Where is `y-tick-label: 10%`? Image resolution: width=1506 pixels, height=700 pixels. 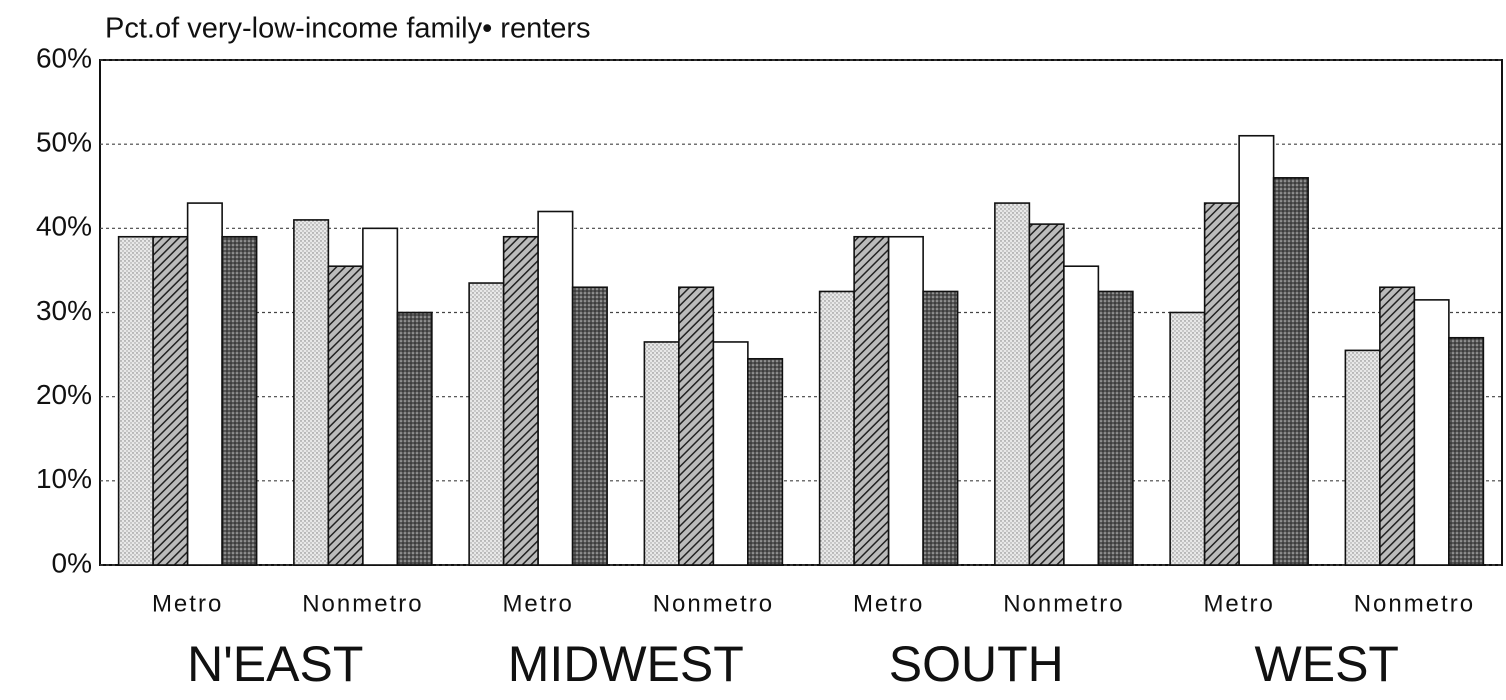 y-tick-label: 10% is located at coordinates (64, 478).